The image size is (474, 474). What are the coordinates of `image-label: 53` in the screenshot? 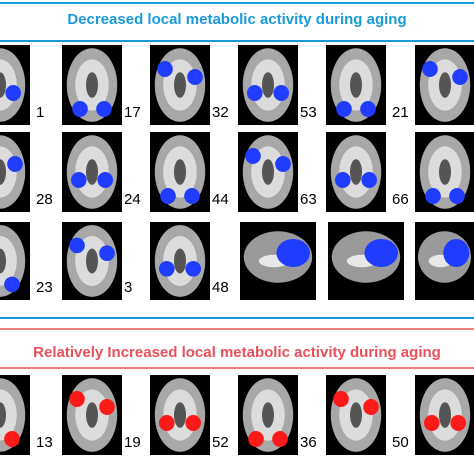 It's located at (308, 112).